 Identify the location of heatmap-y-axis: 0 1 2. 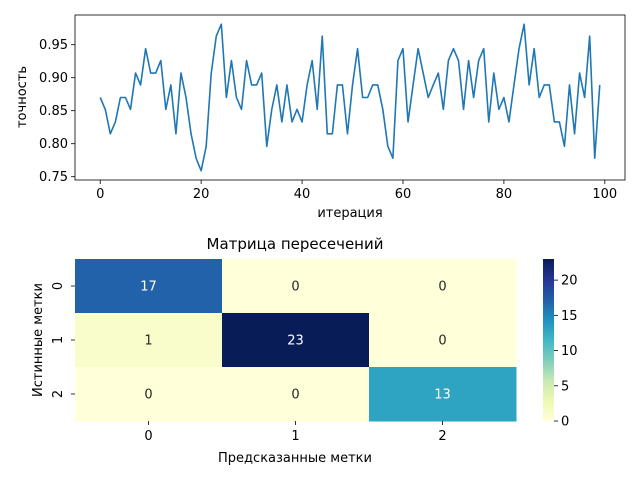
(63, 340).